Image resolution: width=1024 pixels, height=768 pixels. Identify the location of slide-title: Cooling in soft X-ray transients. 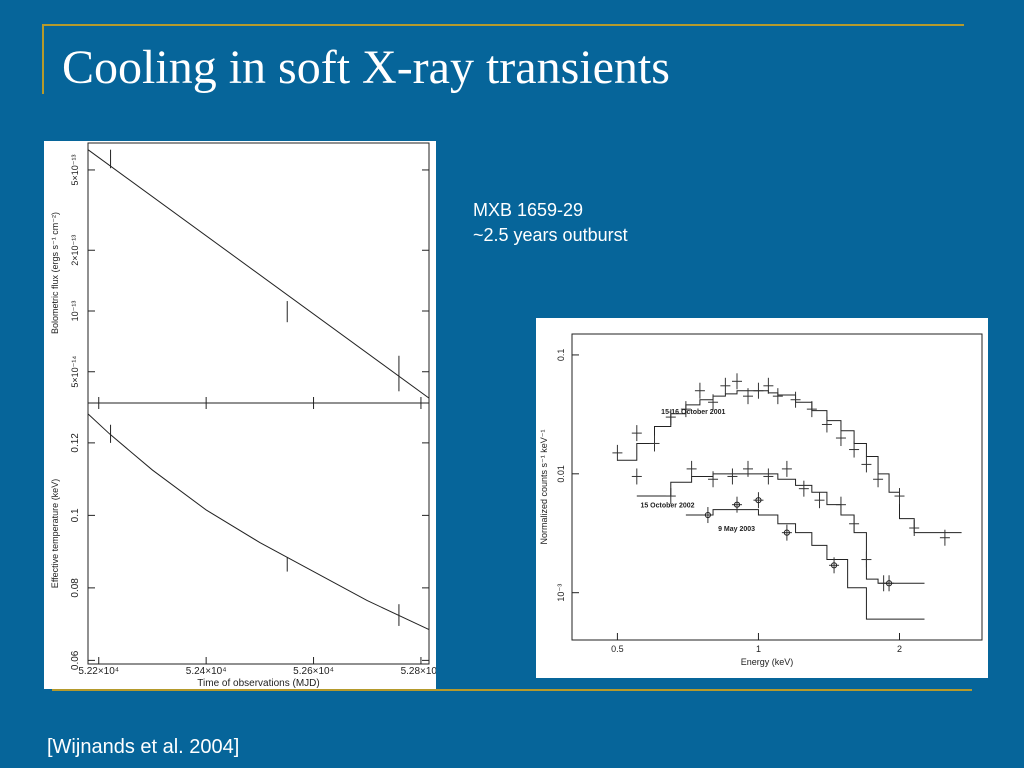
(366, 67).